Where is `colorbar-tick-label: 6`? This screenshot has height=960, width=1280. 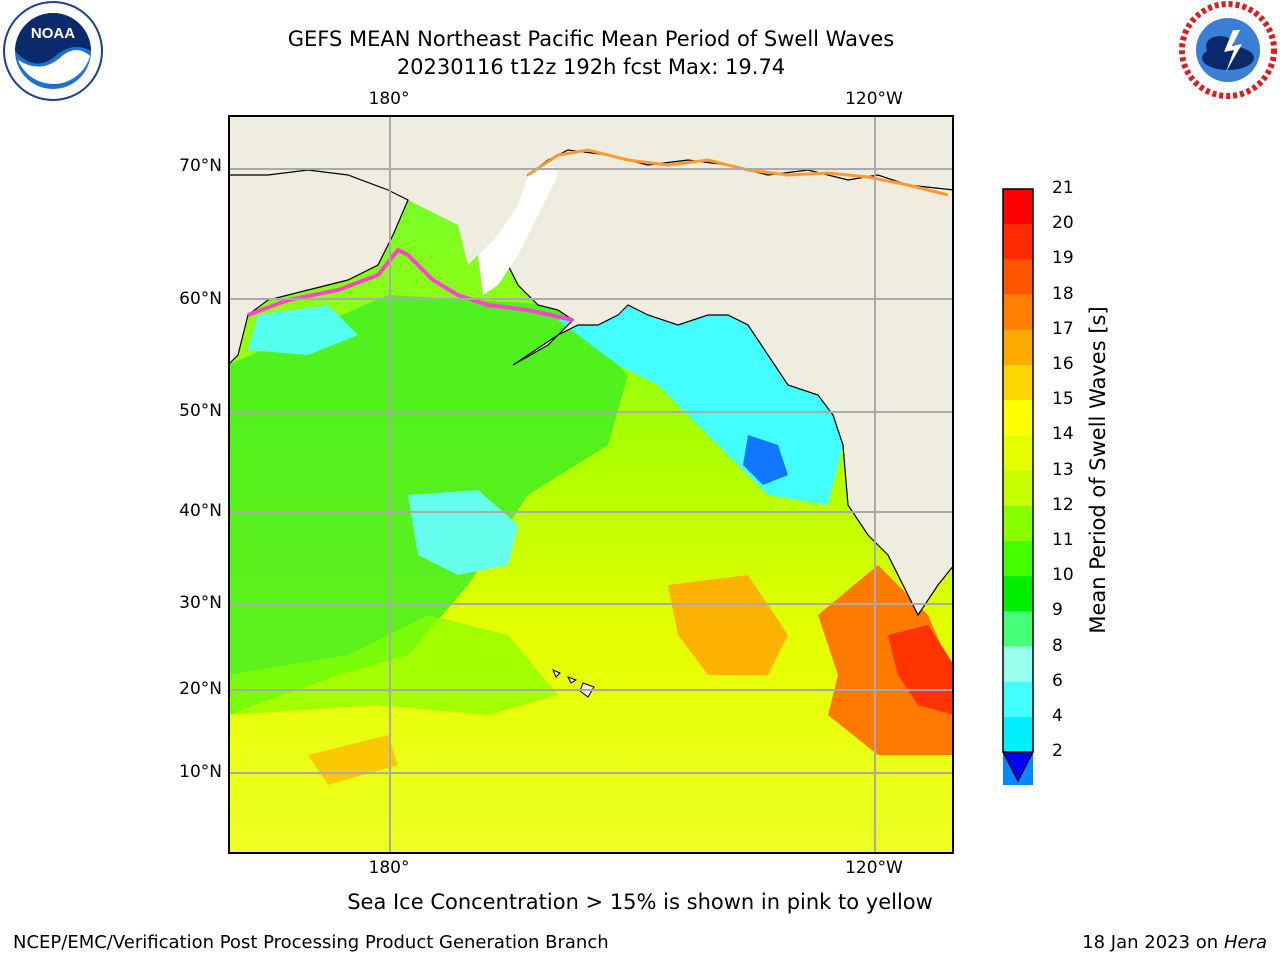
colorbar-tick-label: 6 is located at coordinates (1057, 680).